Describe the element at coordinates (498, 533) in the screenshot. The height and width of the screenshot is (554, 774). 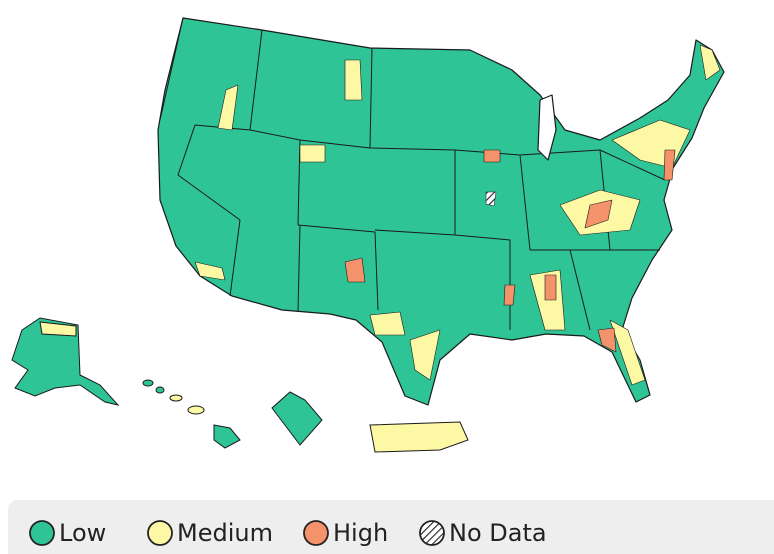
I see `legend-label: No Data` at that location.